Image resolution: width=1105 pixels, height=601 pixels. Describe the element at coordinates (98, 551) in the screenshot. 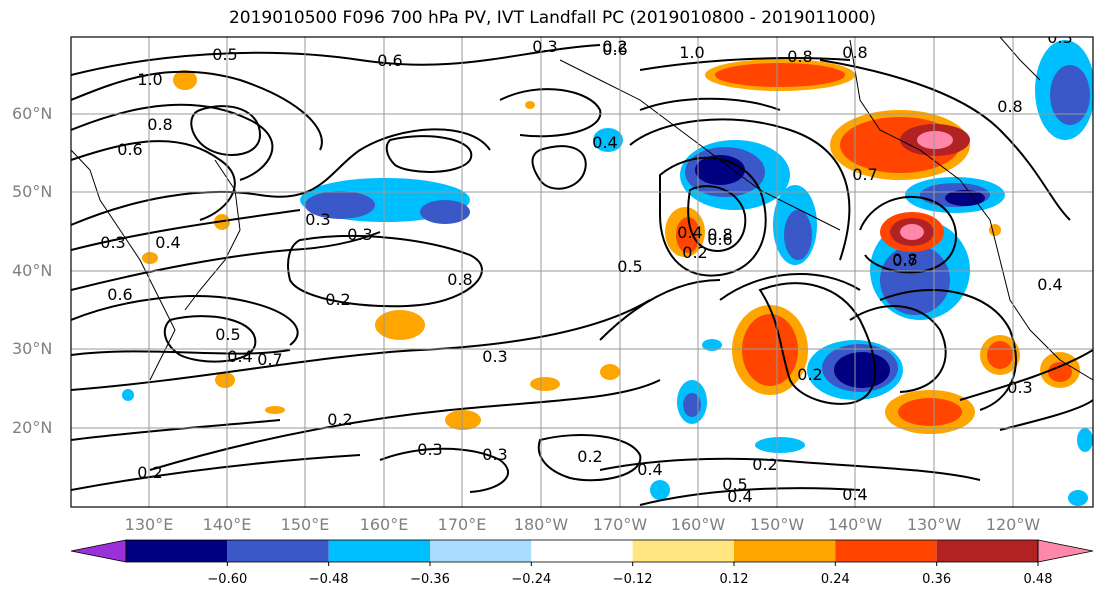

I see `colorbar-extend-min` at that location.